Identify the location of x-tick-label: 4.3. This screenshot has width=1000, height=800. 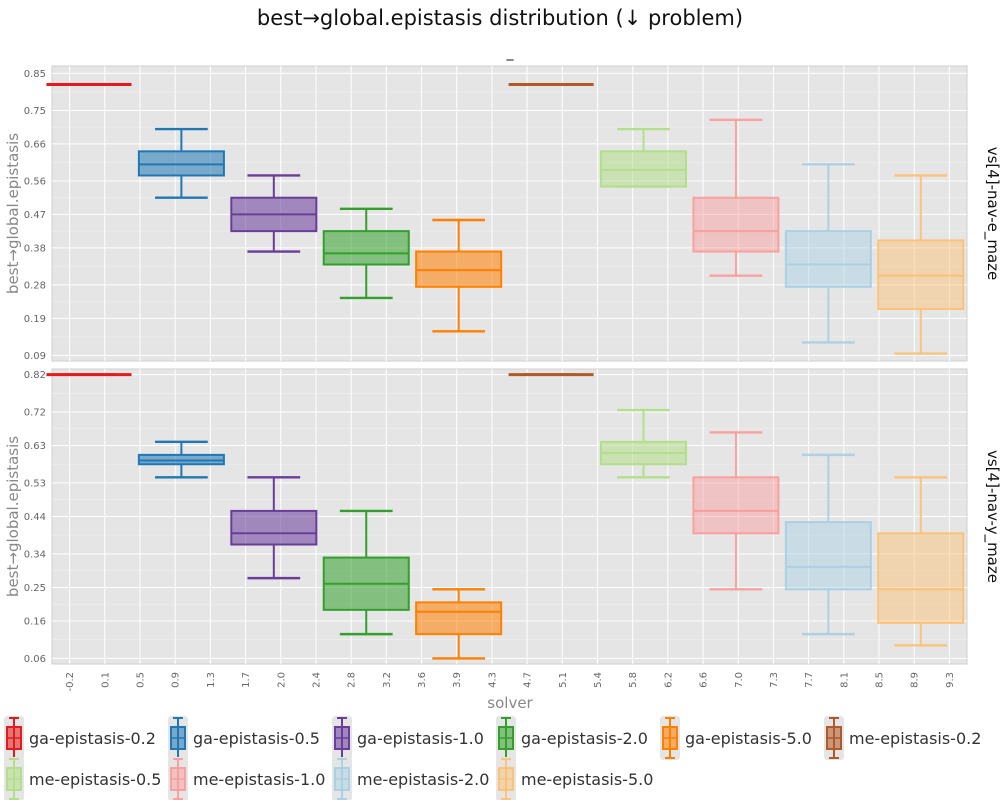
(492, 680).